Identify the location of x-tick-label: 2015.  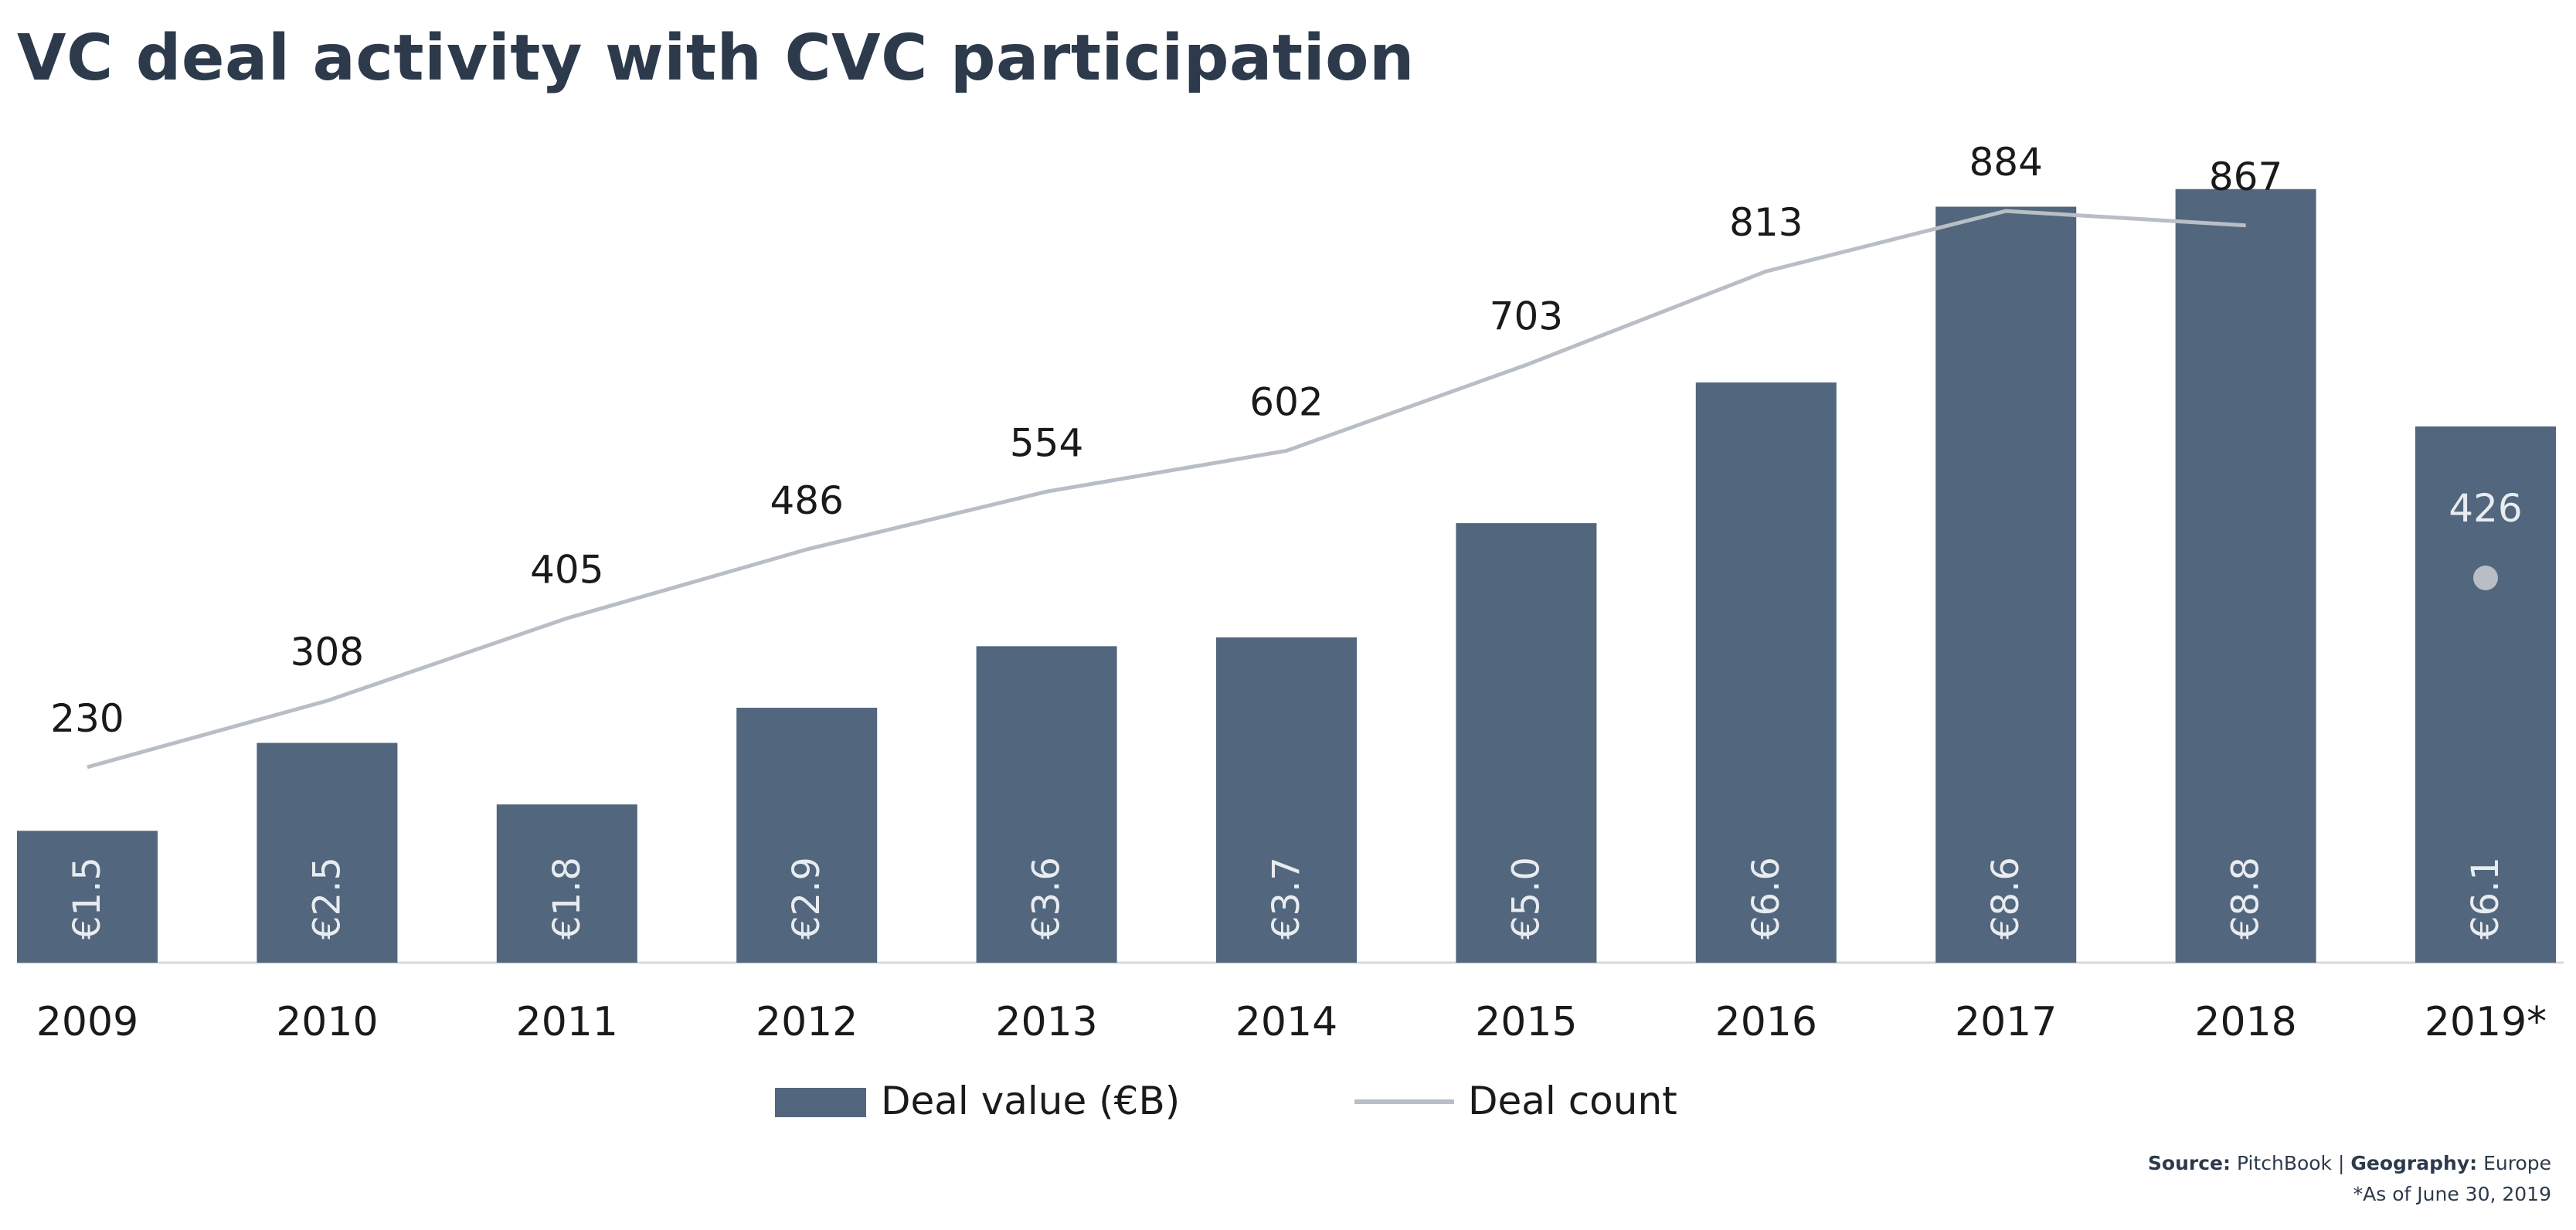
(1526, 1022).